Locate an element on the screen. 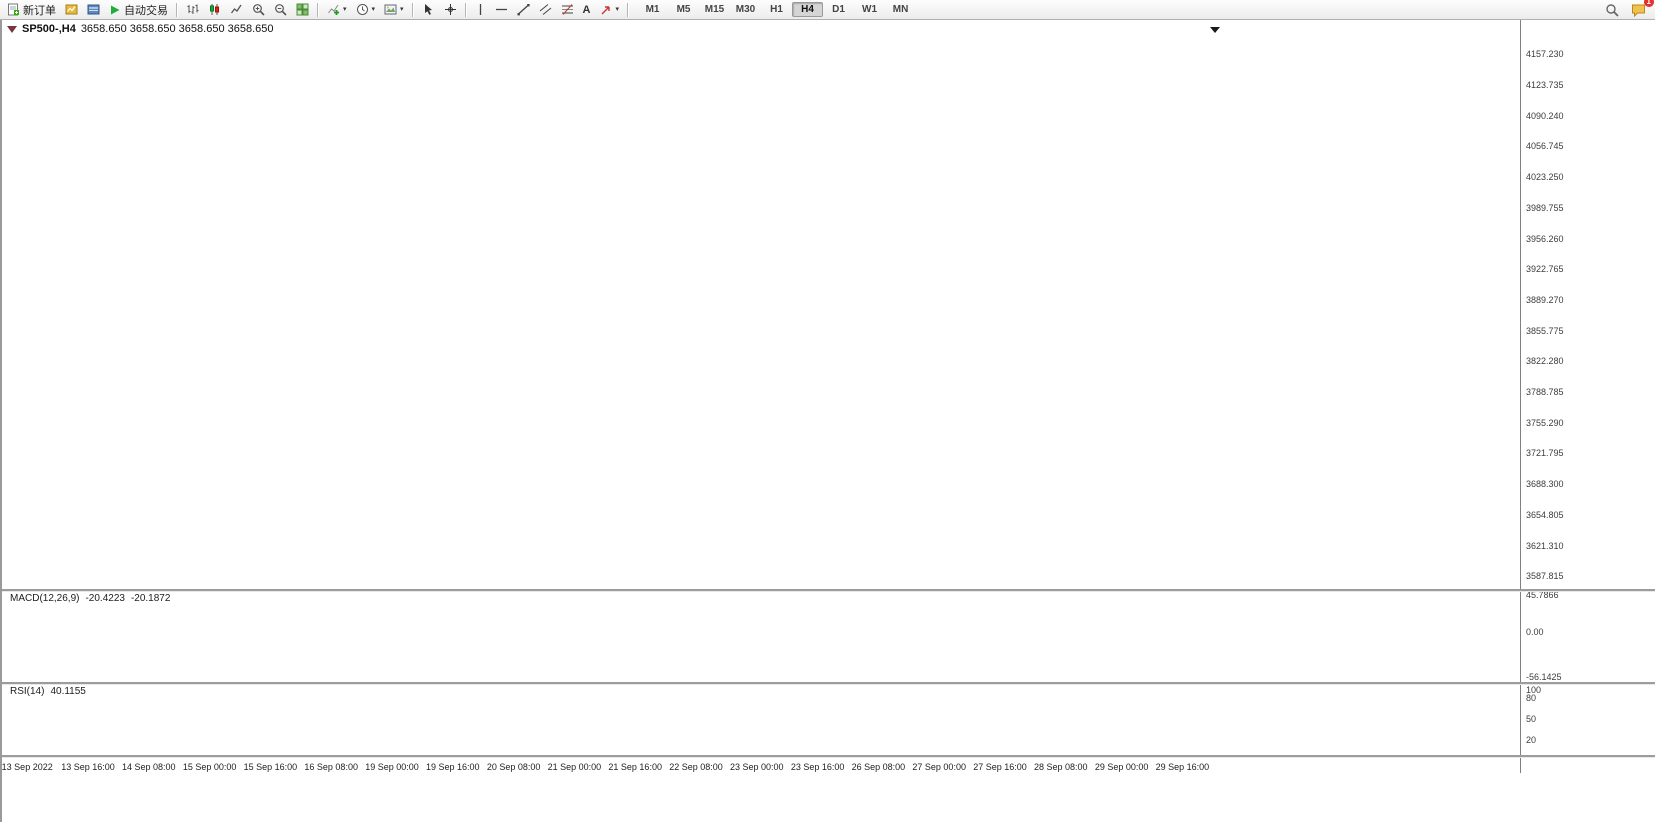 The height and width of the screenshot is (822, 1655). crosshair-icon is located at coordinates (450, 9).